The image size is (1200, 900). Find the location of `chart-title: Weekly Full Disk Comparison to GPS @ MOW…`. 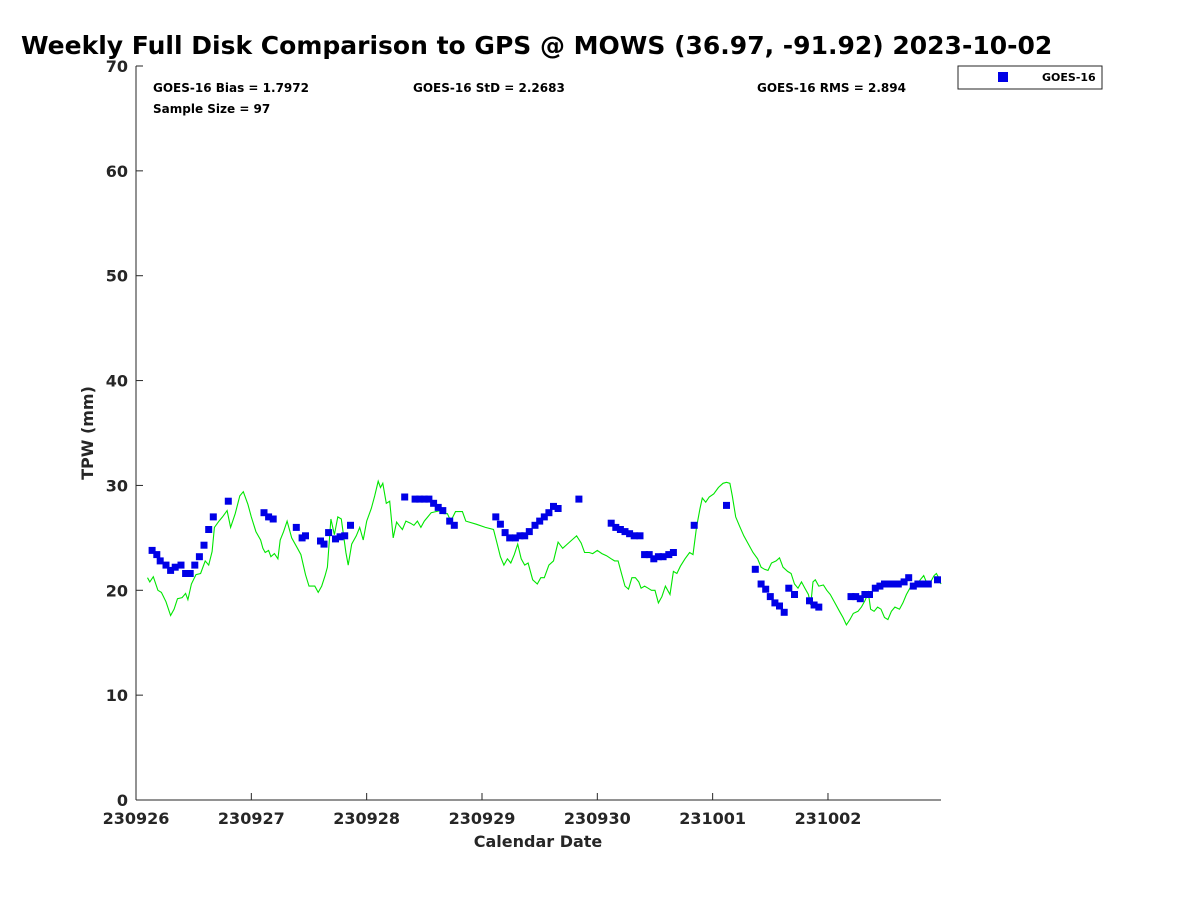

chart-title: Weekly Full Disk Comparison to GPS @ MOW… is located at coordinates (536, 45).